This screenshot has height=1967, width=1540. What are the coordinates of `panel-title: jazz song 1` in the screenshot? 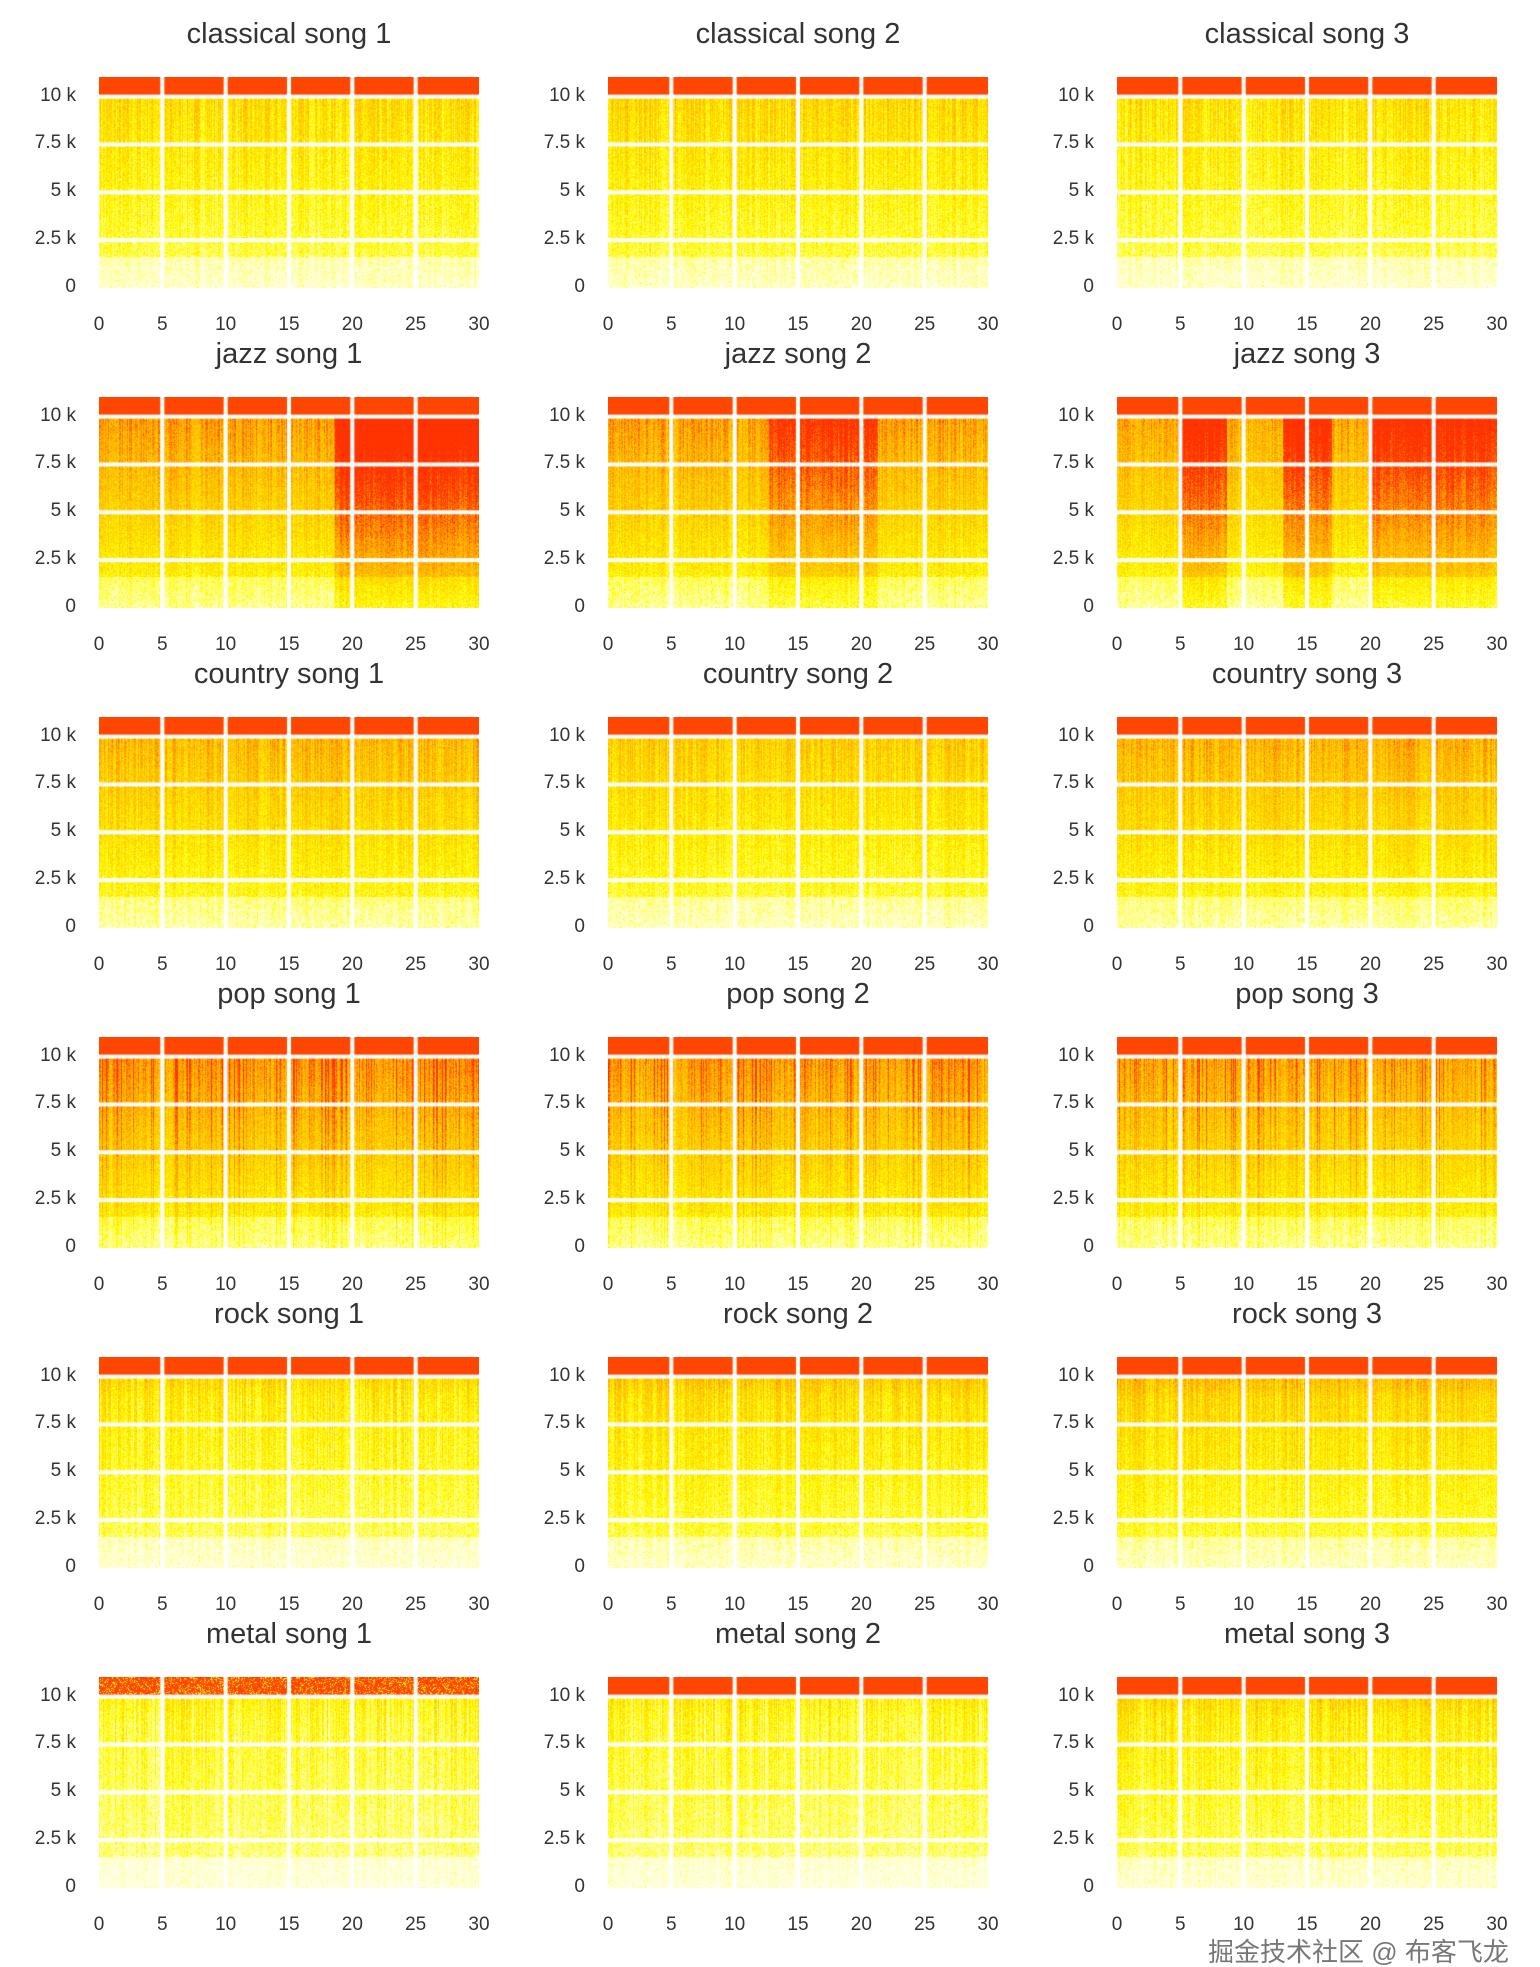 It's located at (289, 354).